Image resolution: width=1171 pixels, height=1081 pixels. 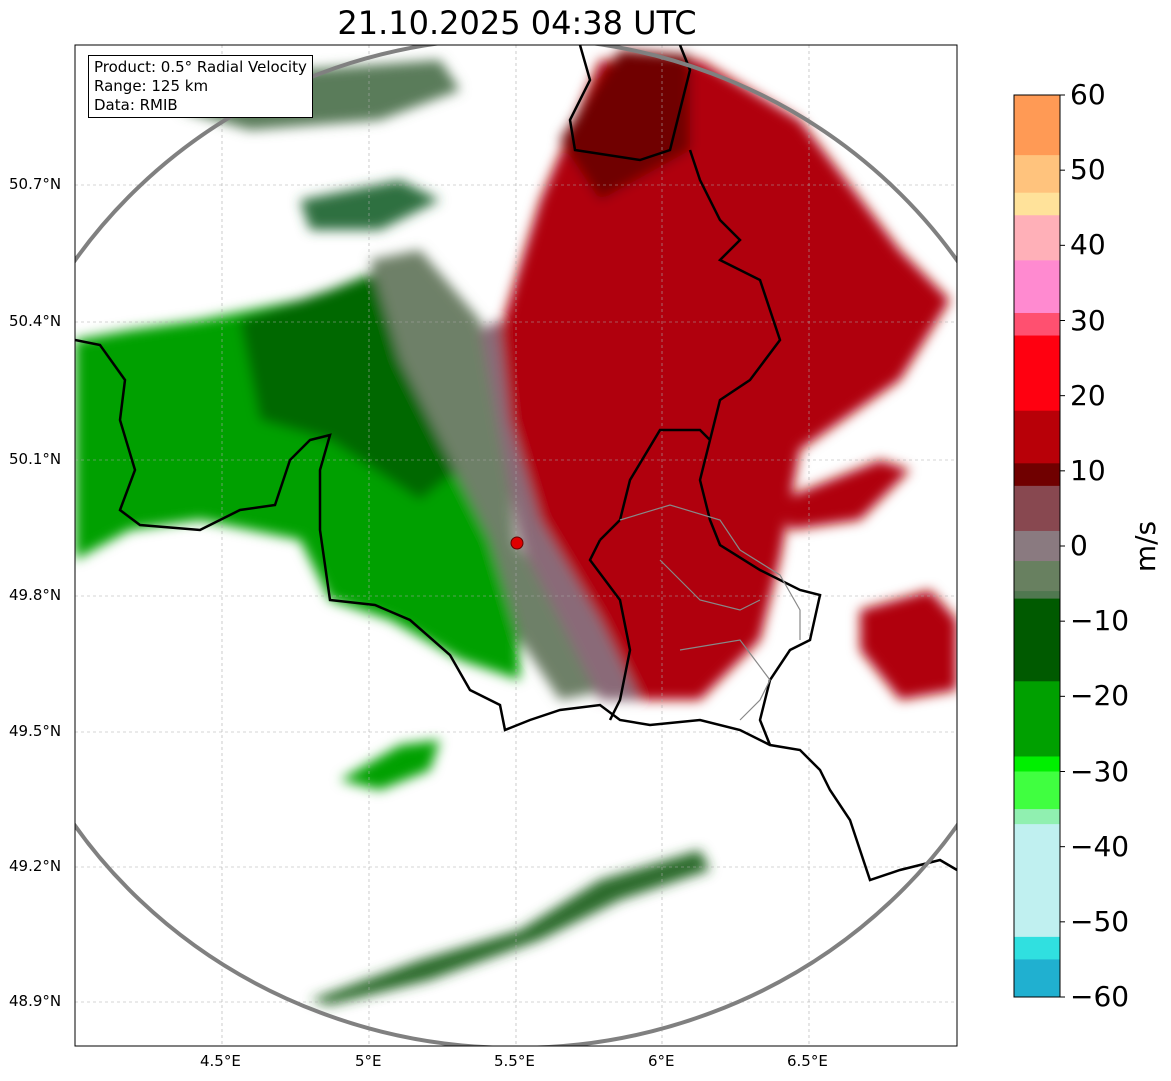 What do you see at coordinates (517, 543) in the screenshot?
I see `radar-site-marker` at bounding box center [517, 543].